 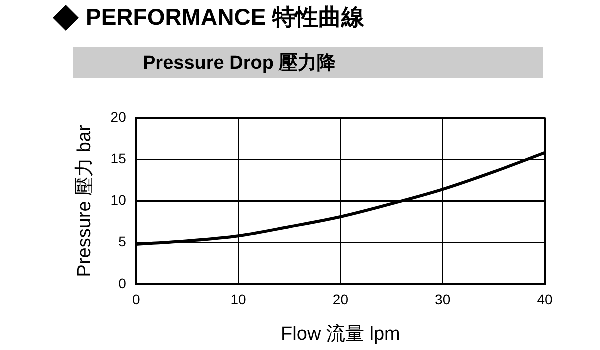 What do you see at coordinates (118, 158) in the screenshot?
I see `y-tick-label: 15` at bounding box center [118, 158].